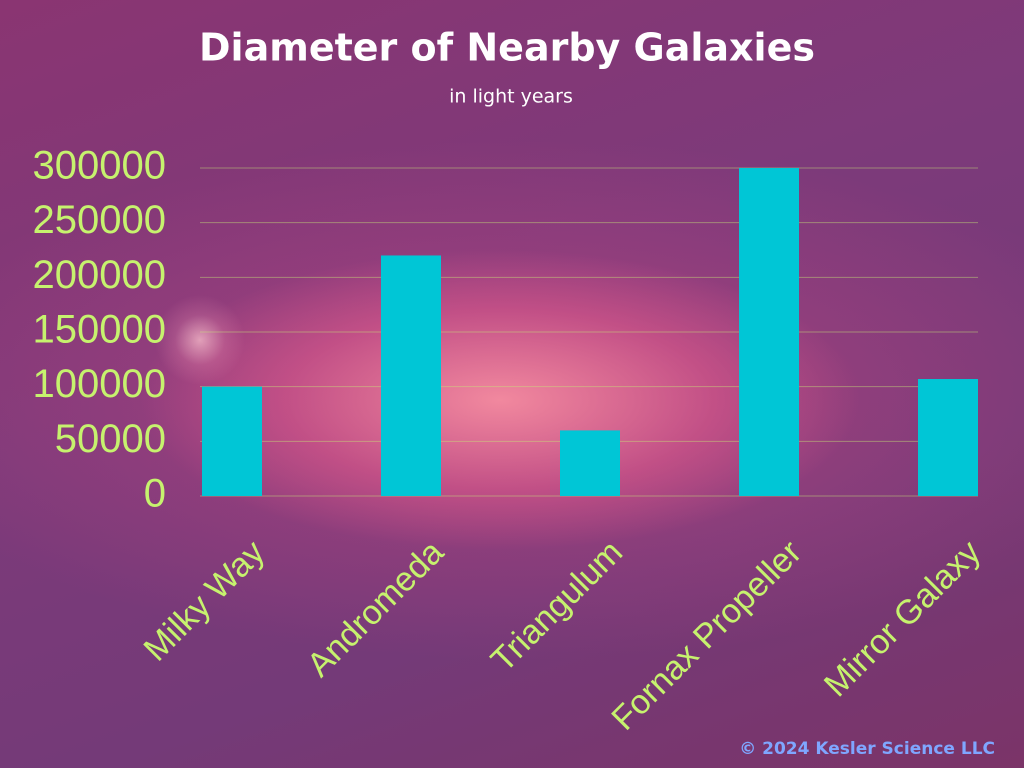 This screenshot has width=1024, height=768. I want to click on credit: © 2024 Kesler Science LLC, so click(867, 749).